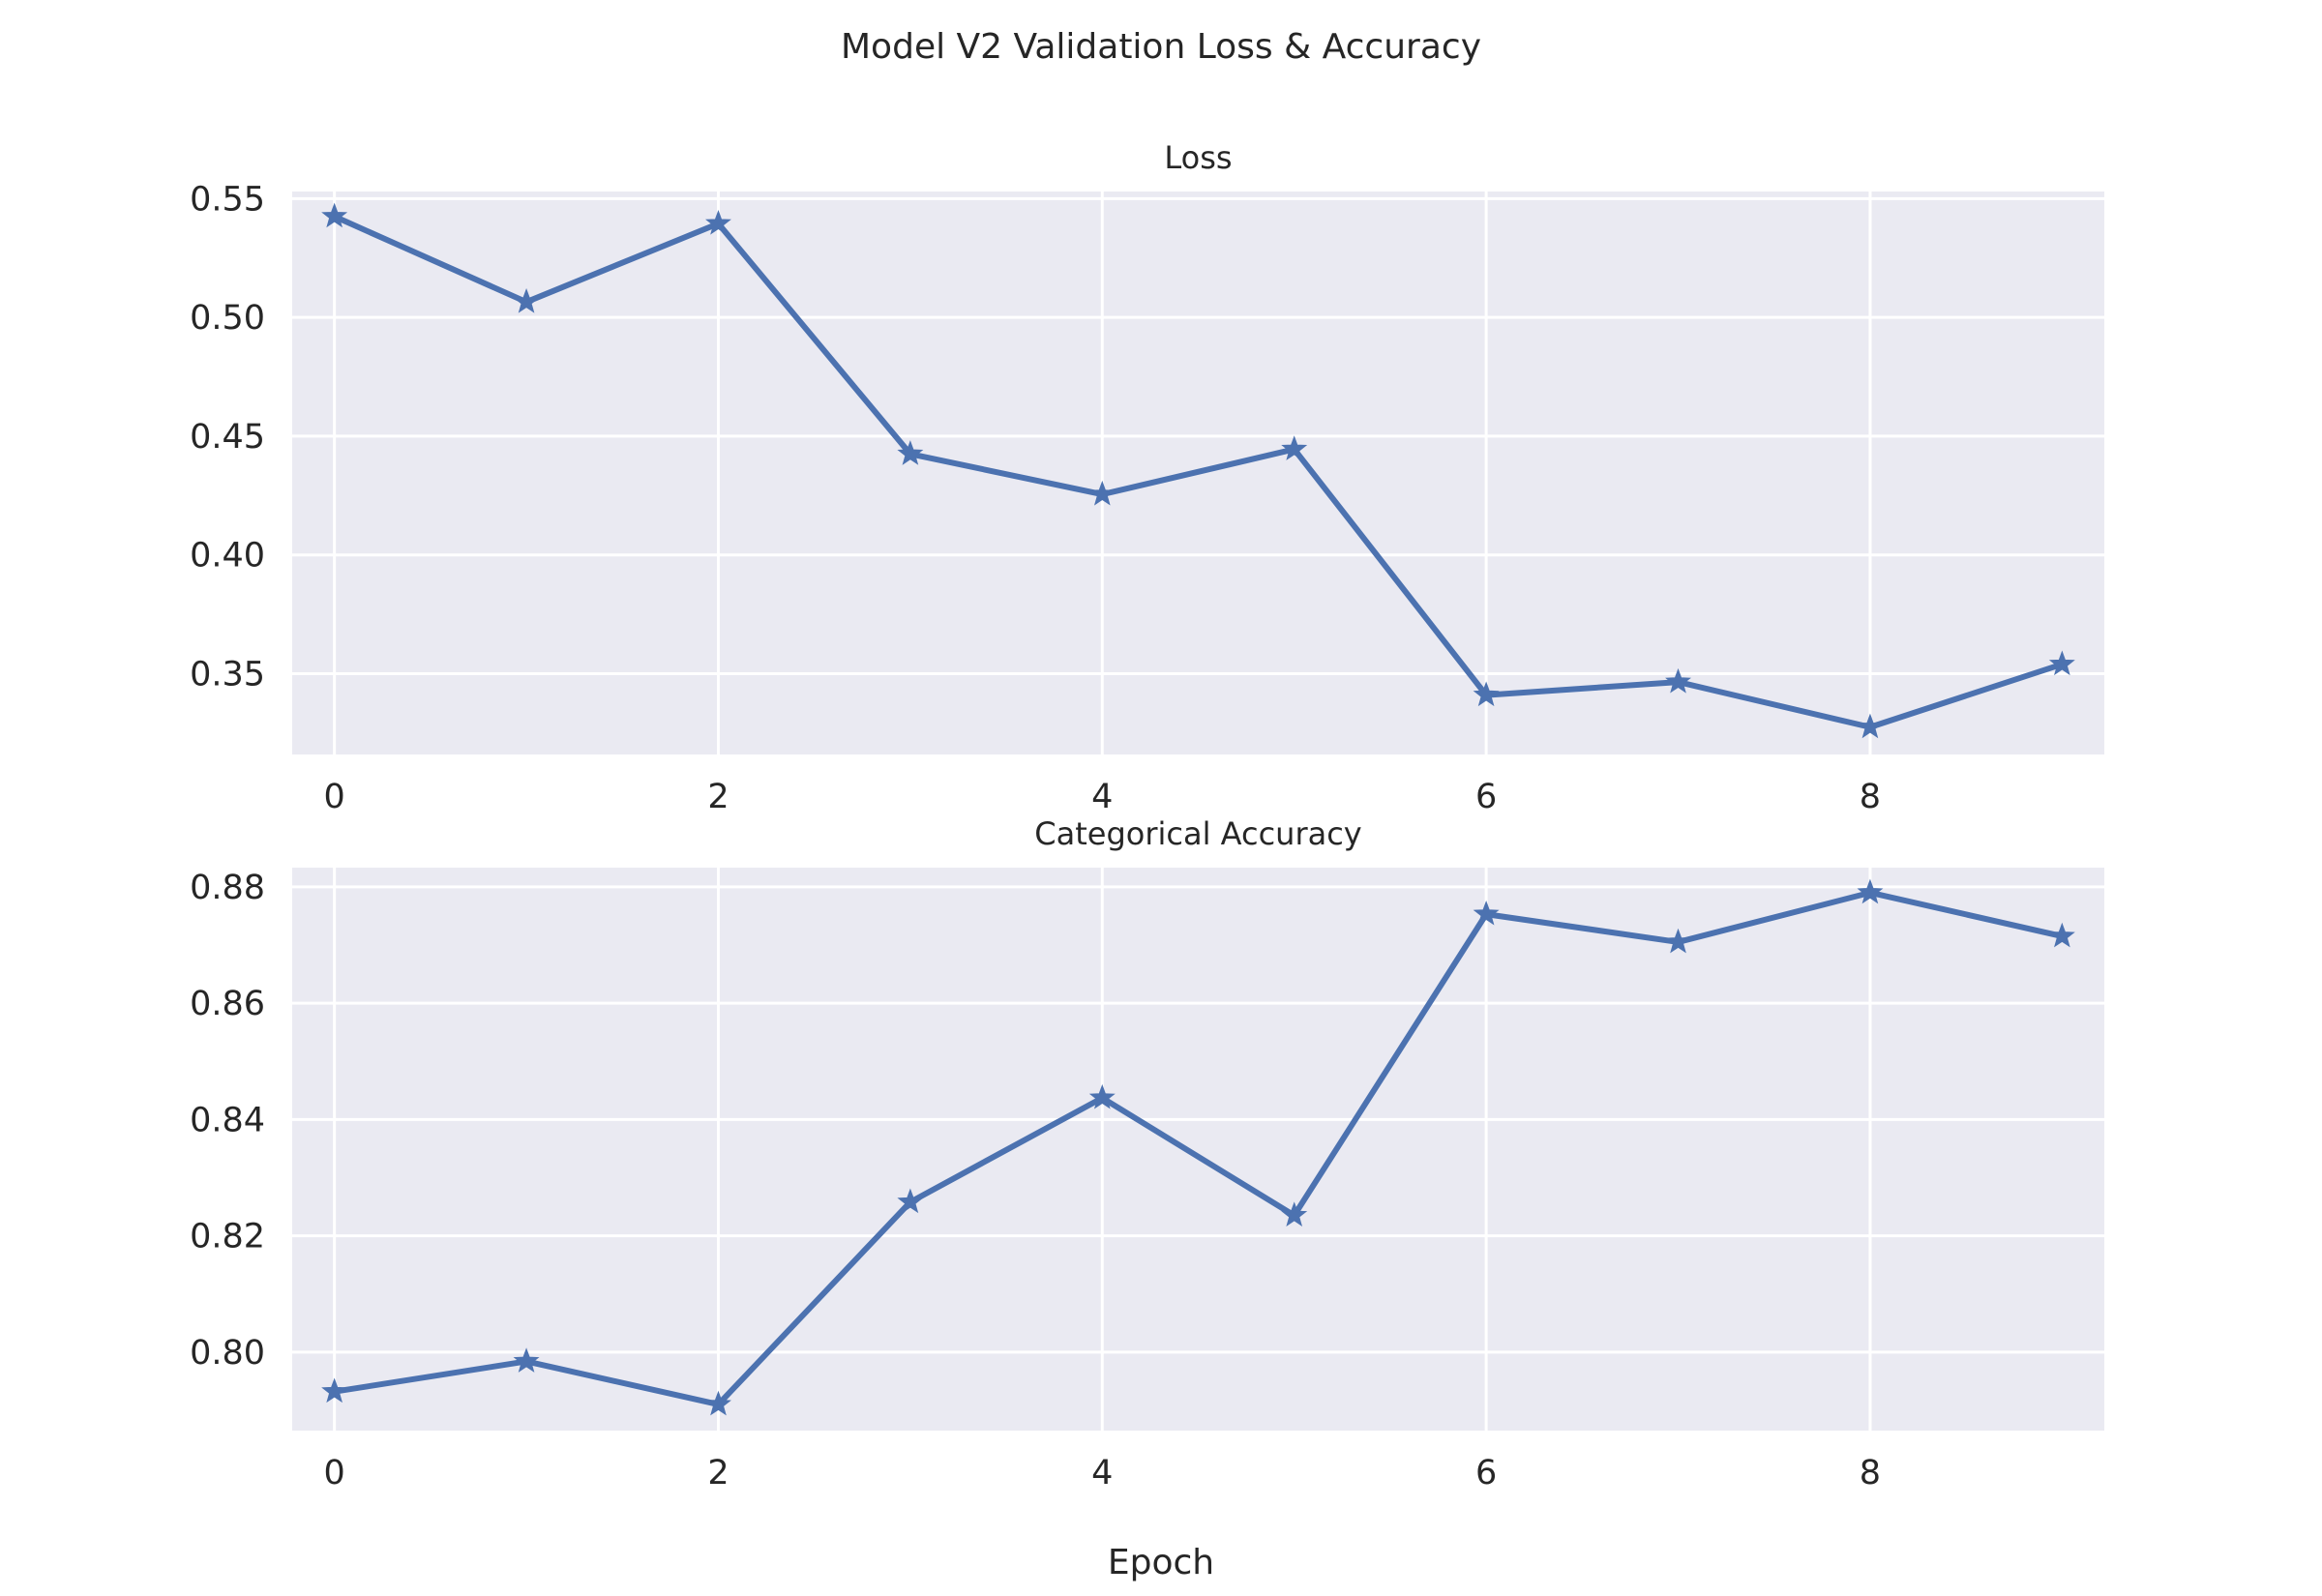  What do you see at coordinates (1870, 1473) in the screenshot?
I see `accuracy-x-tick-label: 8` at bounding box center [1870, 1473].